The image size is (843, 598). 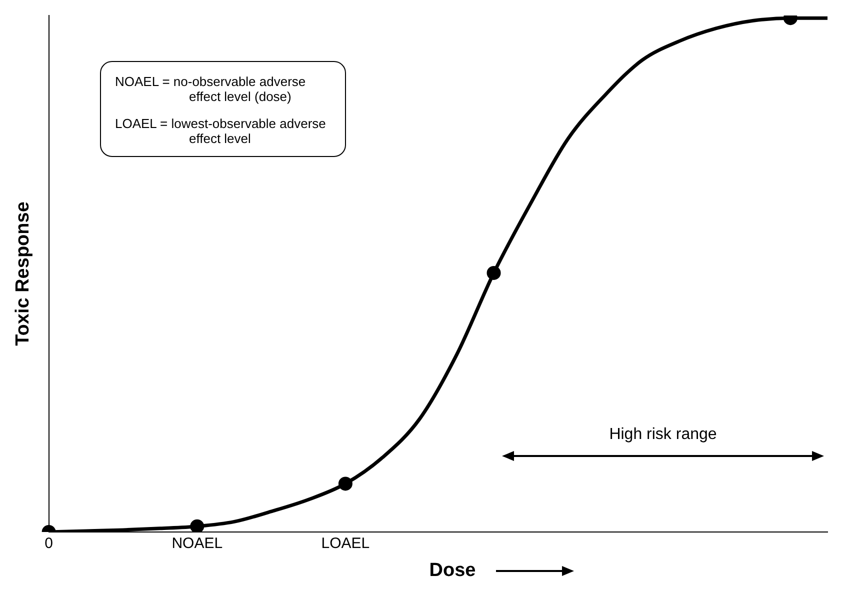 What do you see at coordinates (197, 543) in the screenshot?
I see `x-tick-label: NOAEL` at bounding box center [197, 543].